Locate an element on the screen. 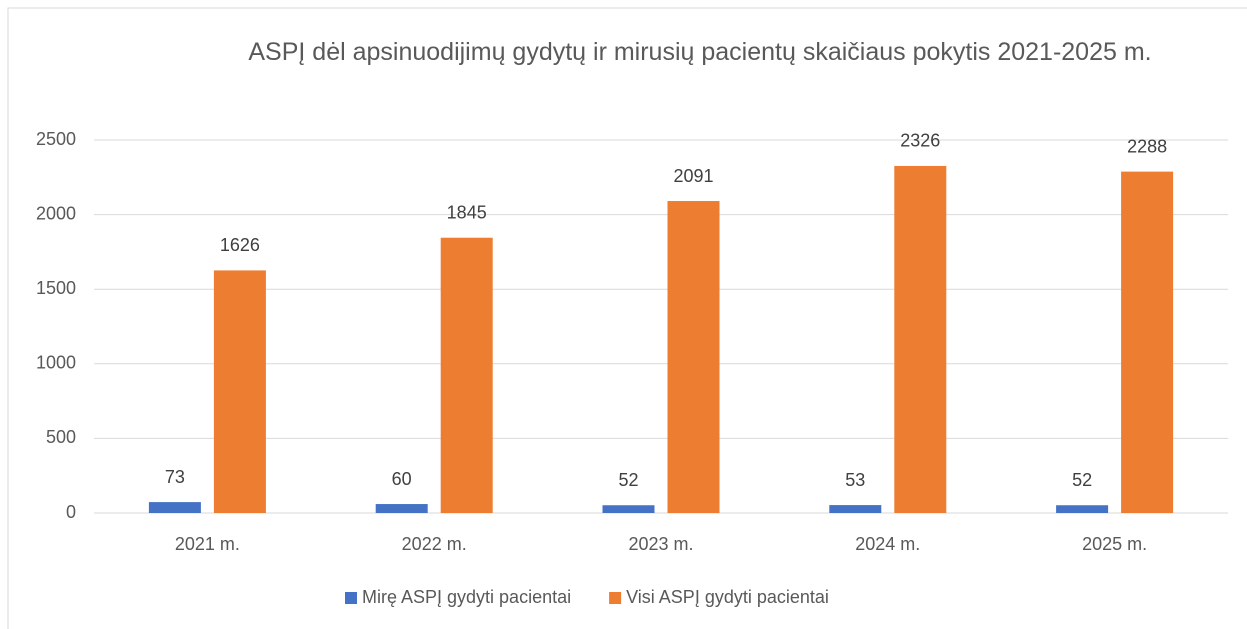 The width and height of the screenshot is (1247, 629). y-tick-label: 1000 is located at coordinates (56, 363).